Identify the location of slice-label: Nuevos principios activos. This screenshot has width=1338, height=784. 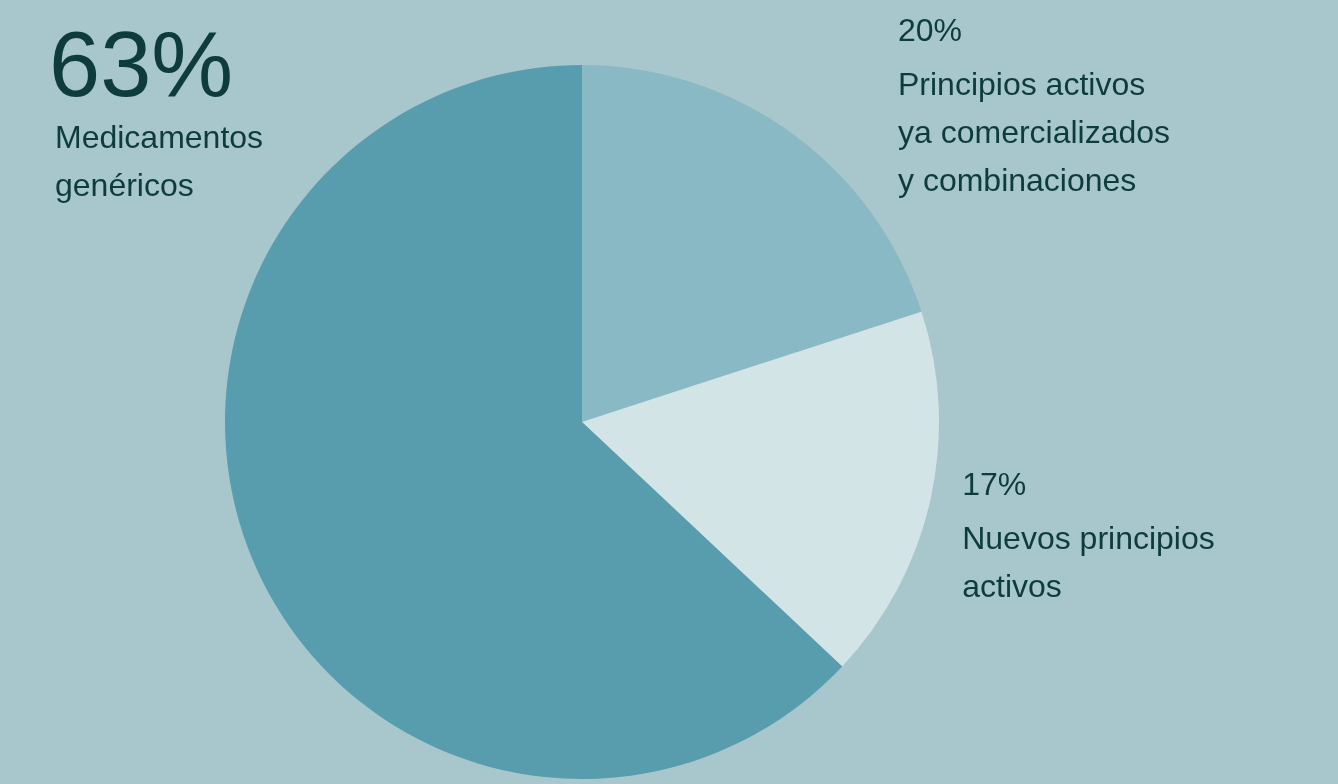
(1088, 561).